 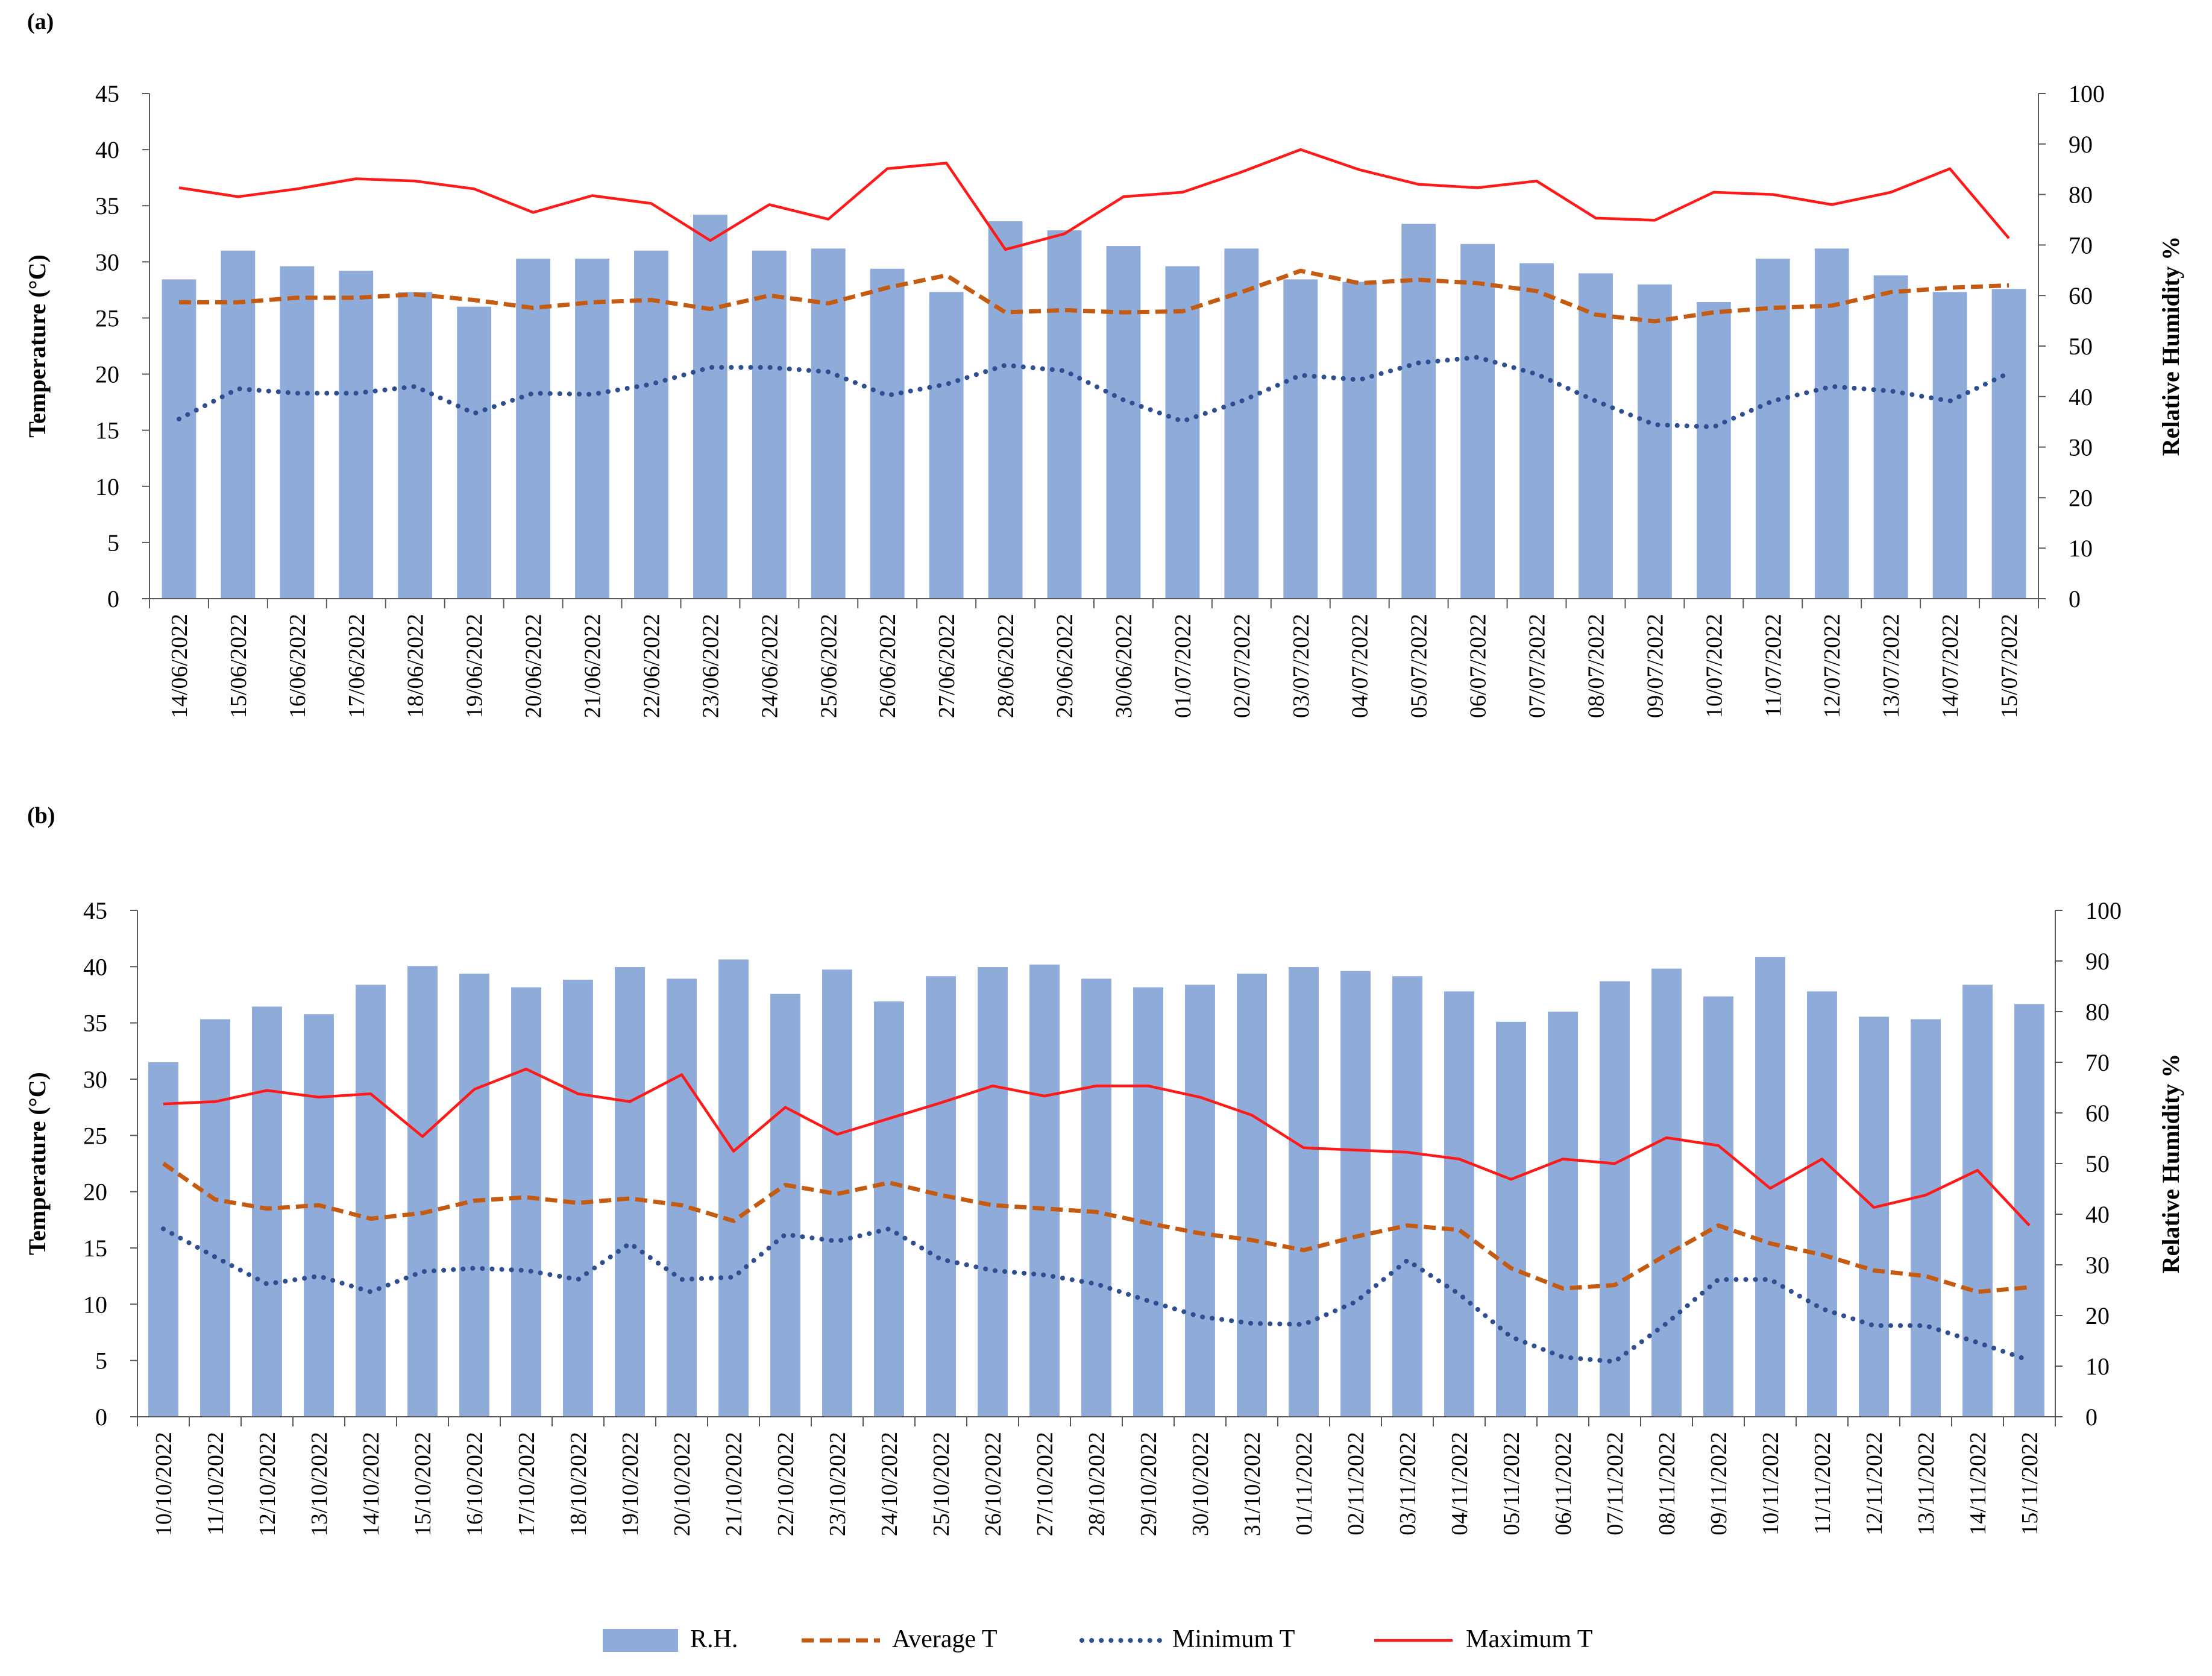 I want to click on x-tick-label: 28/06/2022, so click(x=1006, y=666).